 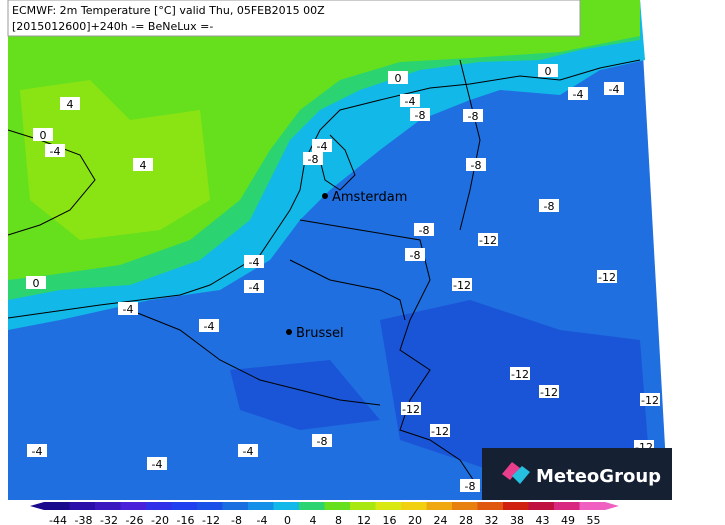 I want to click on colorbar-label: 12, so click(x=364, y=519).